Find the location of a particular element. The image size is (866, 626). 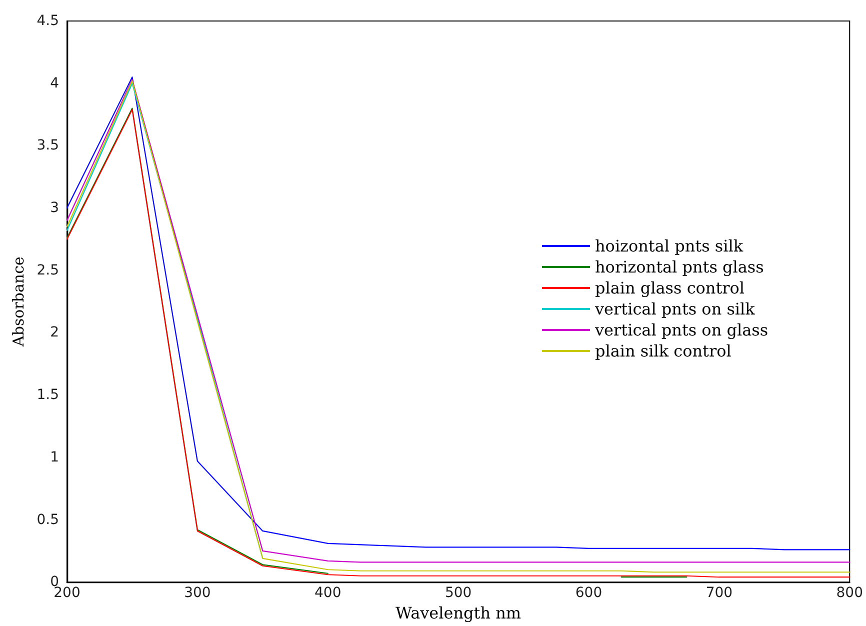

x-tick-label: 700 is located at coordinates (719, 593).